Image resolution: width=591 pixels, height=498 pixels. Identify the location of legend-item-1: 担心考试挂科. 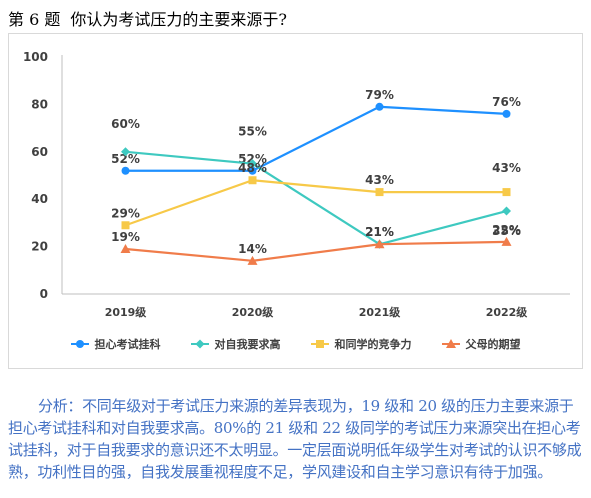
(115, 344).